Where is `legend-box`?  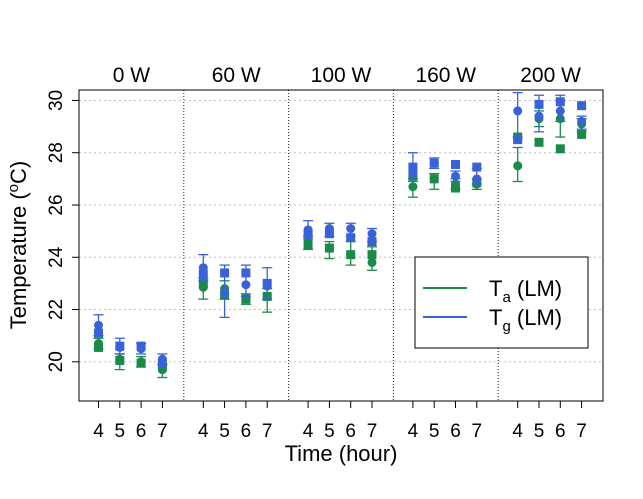 legend-box is located at coordinates (501, 302).